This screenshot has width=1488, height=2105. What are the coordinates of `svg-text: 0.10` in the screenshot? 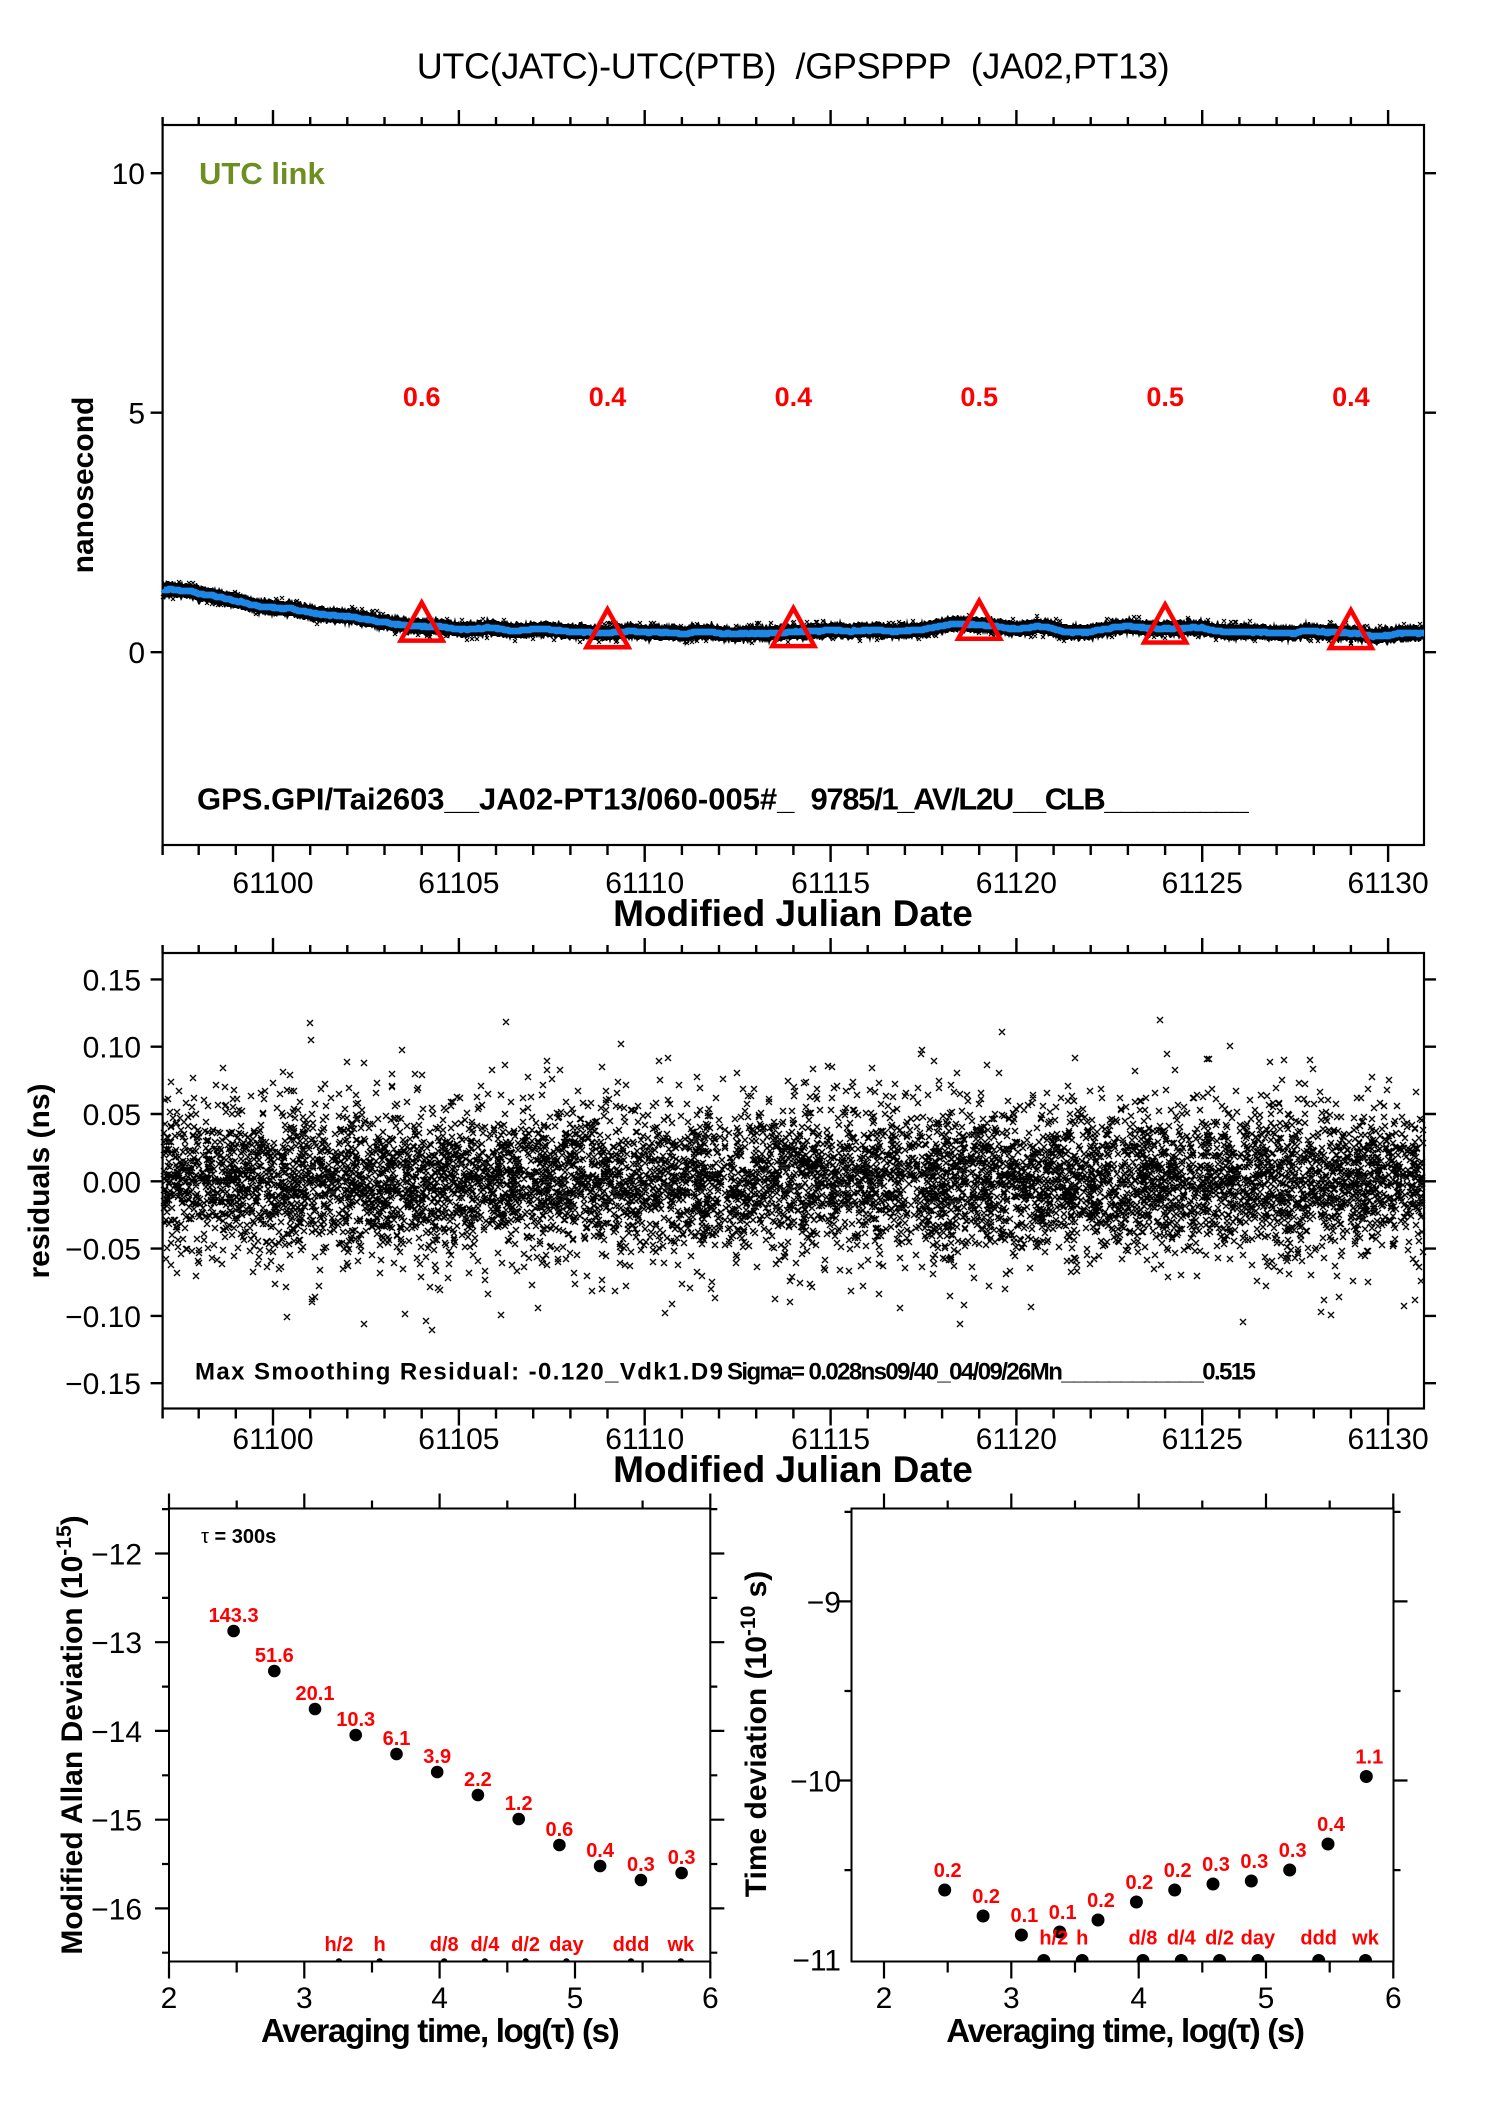 It's located at (112, 1048).